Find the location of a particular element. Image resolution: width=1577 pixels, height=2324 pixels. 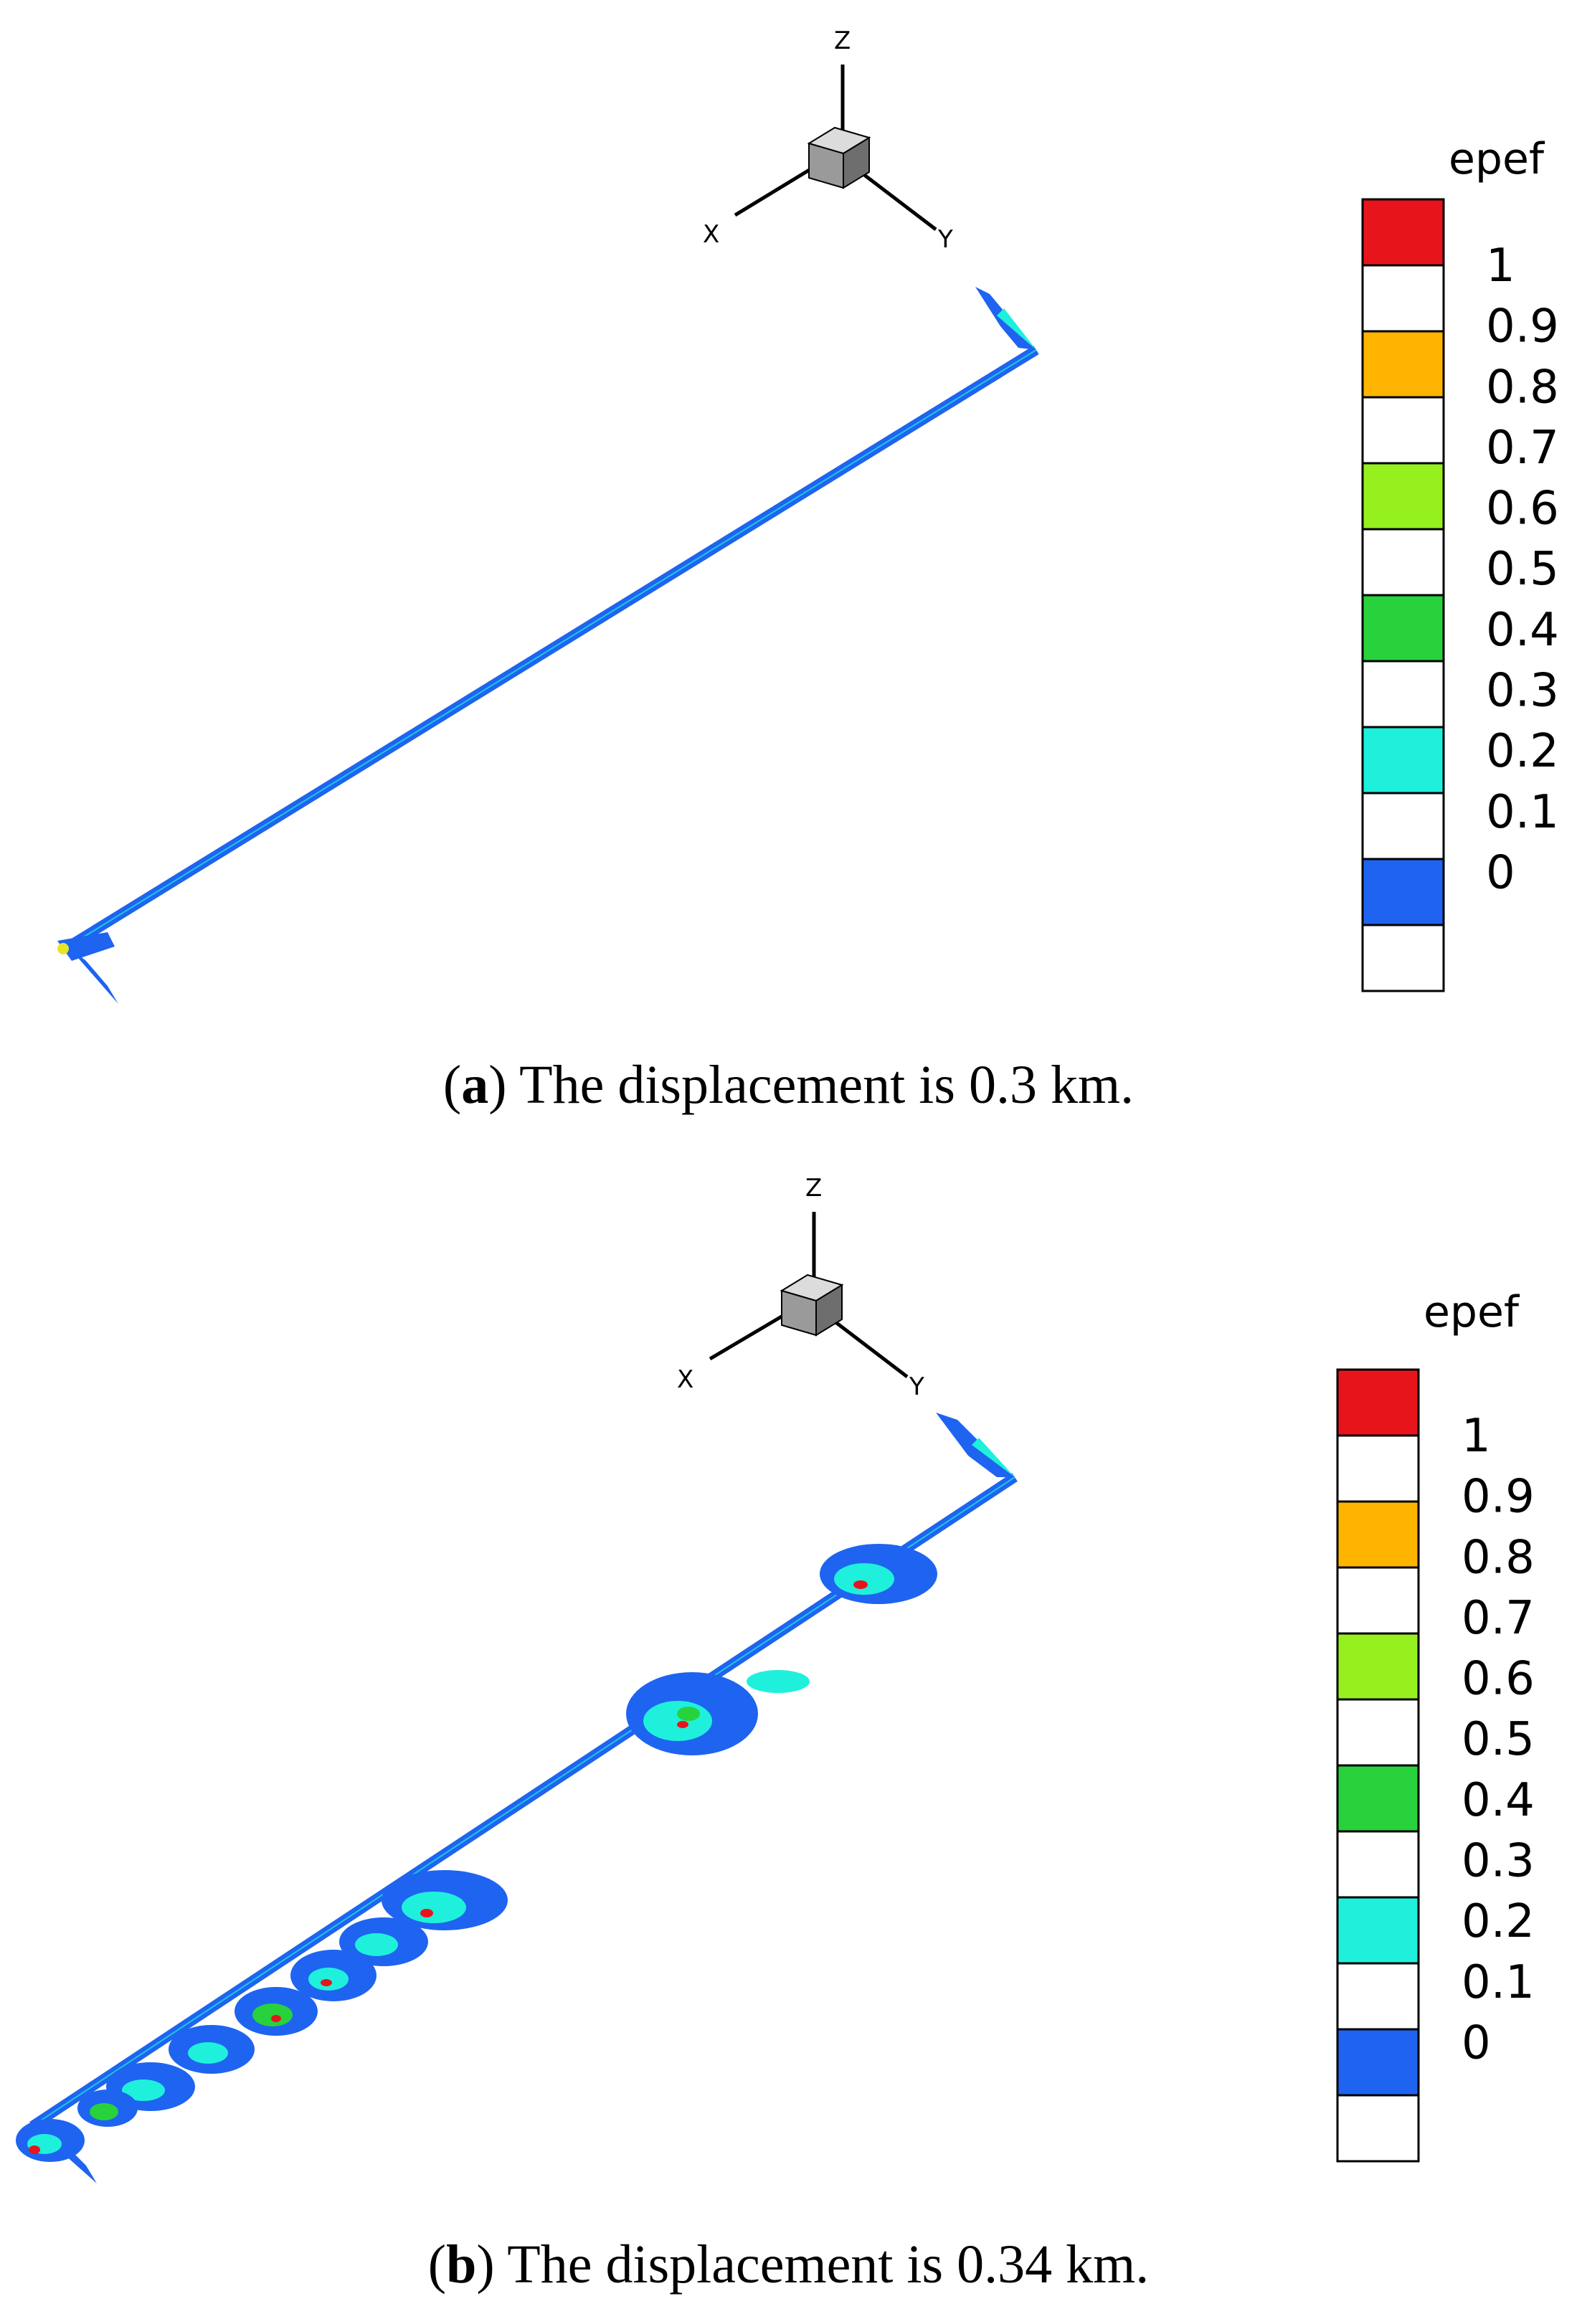

axis-label-x-a: X is located at coordinates (711, 234).